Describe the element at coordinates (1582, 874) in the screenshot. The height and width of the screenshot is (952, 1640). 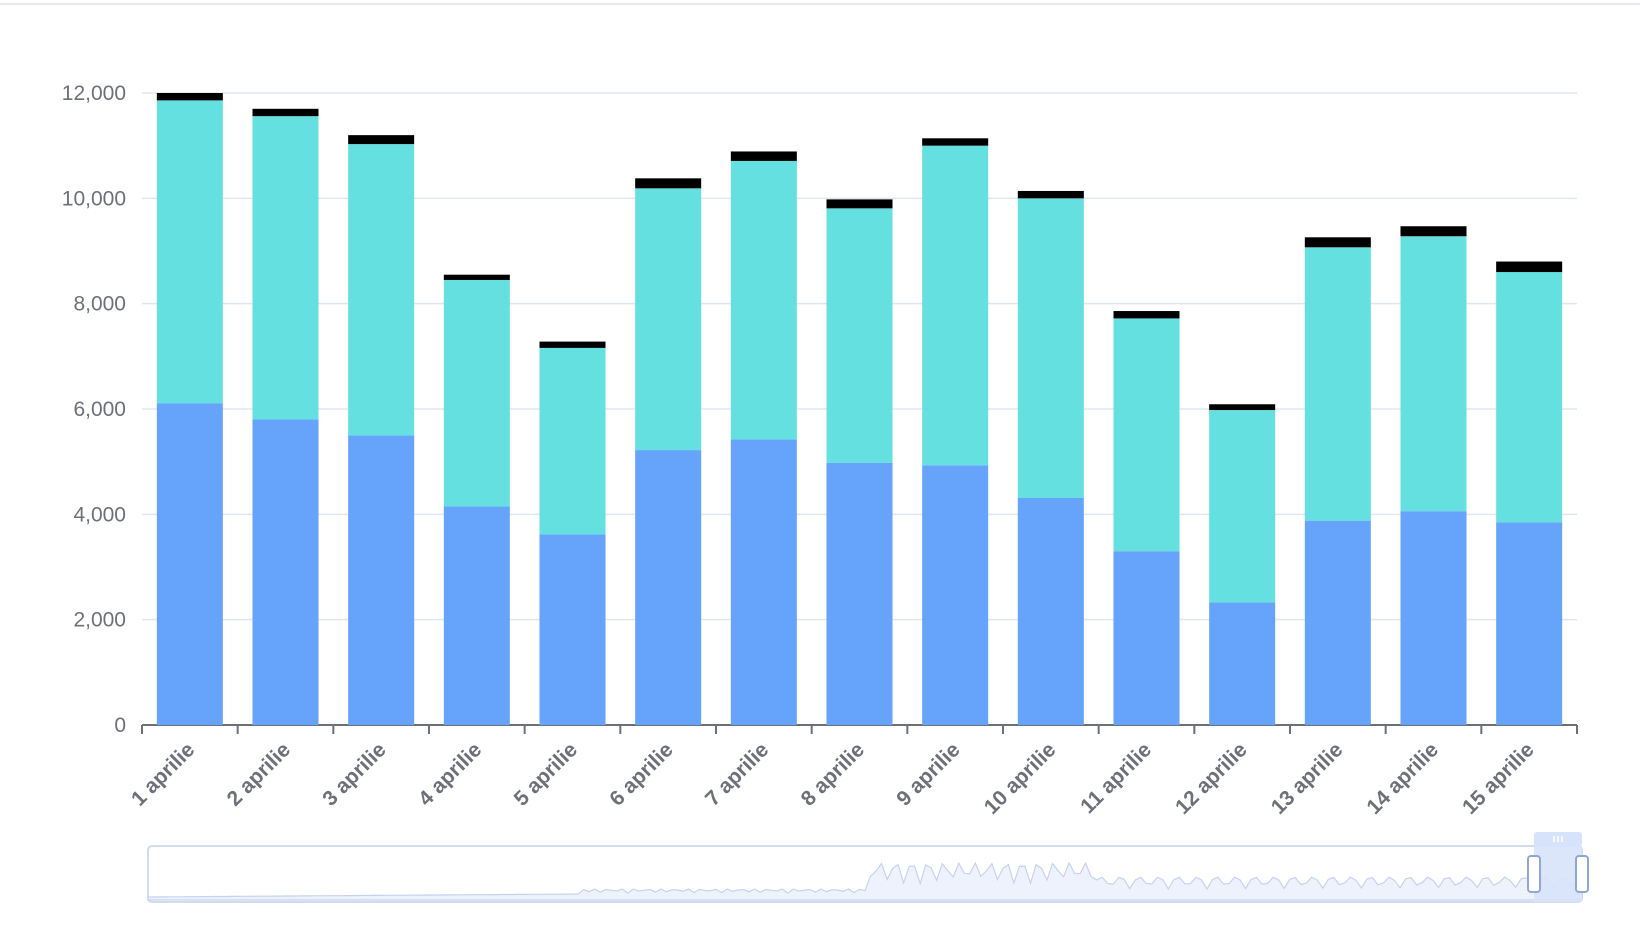
I see `data-zoom-right-handle` at that location.